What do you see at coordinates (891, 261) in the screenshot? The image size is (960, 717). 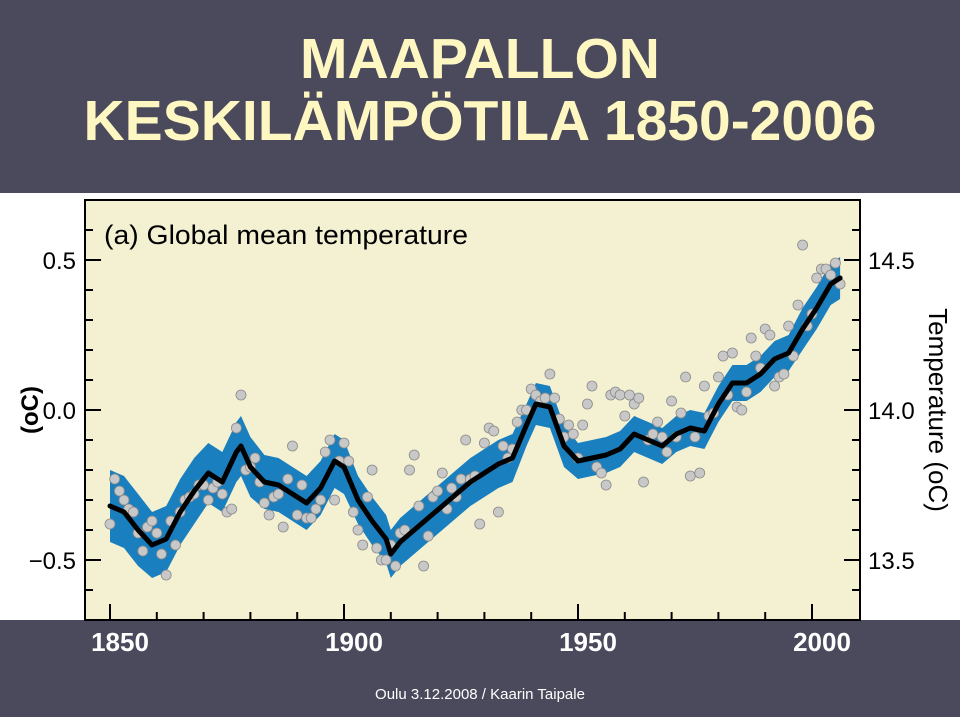 I see `y-tick-label-right: 14.5` at bounding box center [891, 261].